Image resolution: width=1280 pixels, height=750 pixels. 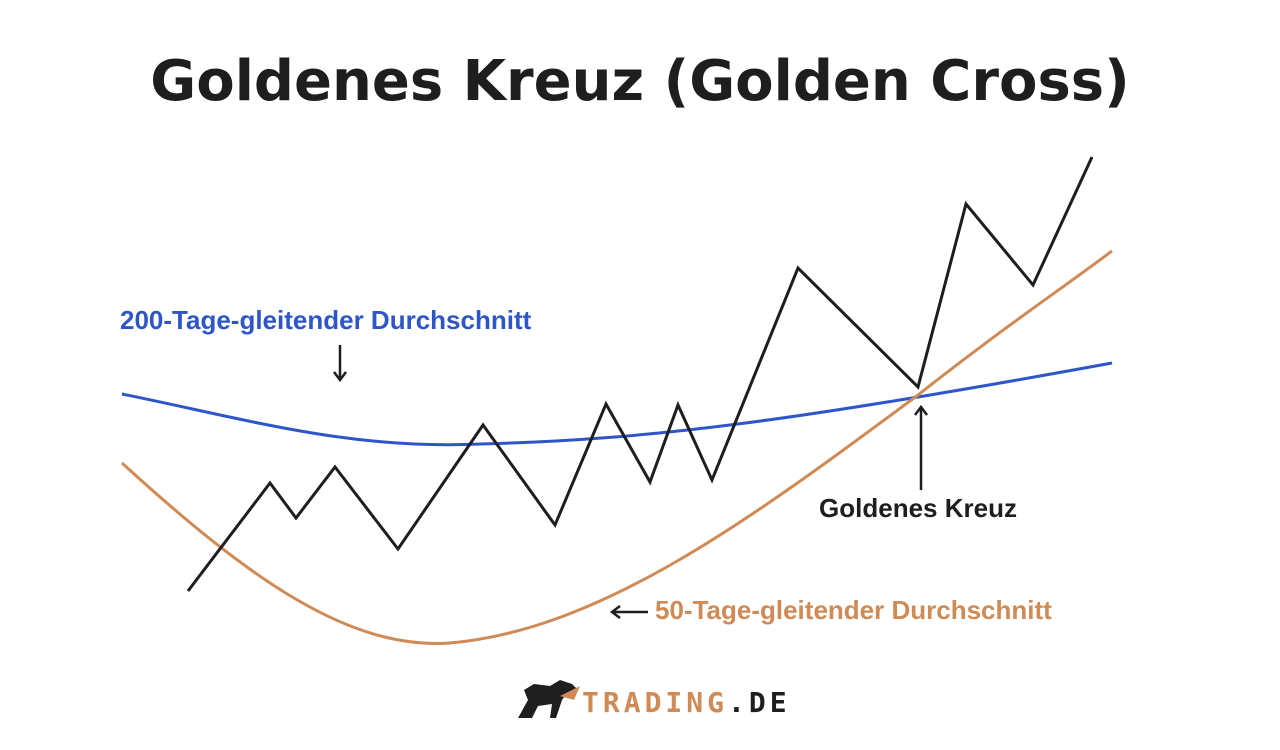 I want to click on ma50-label: 50-Tage-gleitender Durchschnitt, so click(x=853, y=610).